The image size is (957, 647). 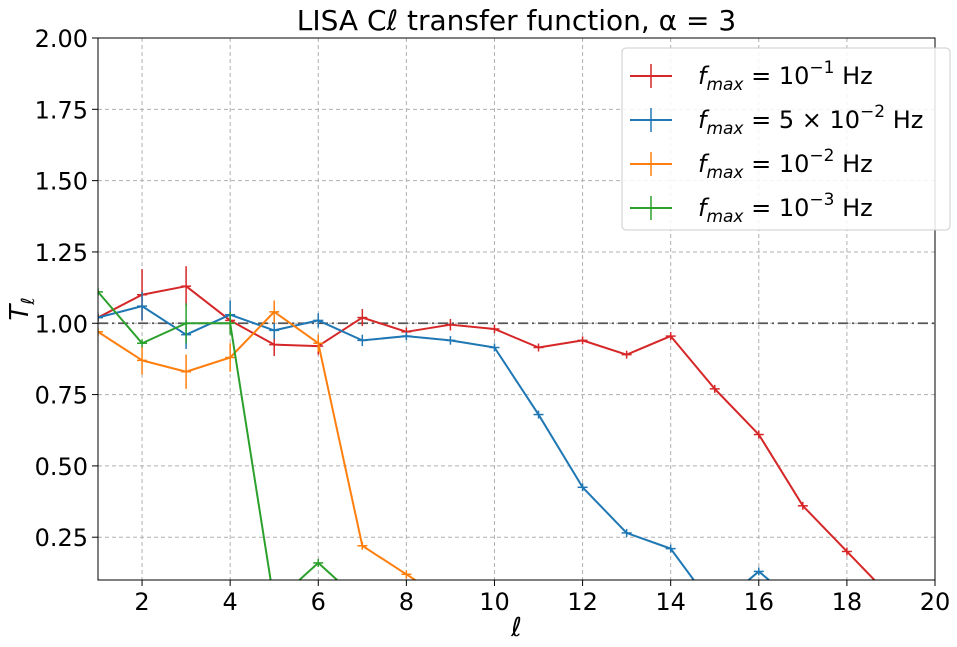 I want to click on y-tick-label: 1.75, so click(x=61, y=110).